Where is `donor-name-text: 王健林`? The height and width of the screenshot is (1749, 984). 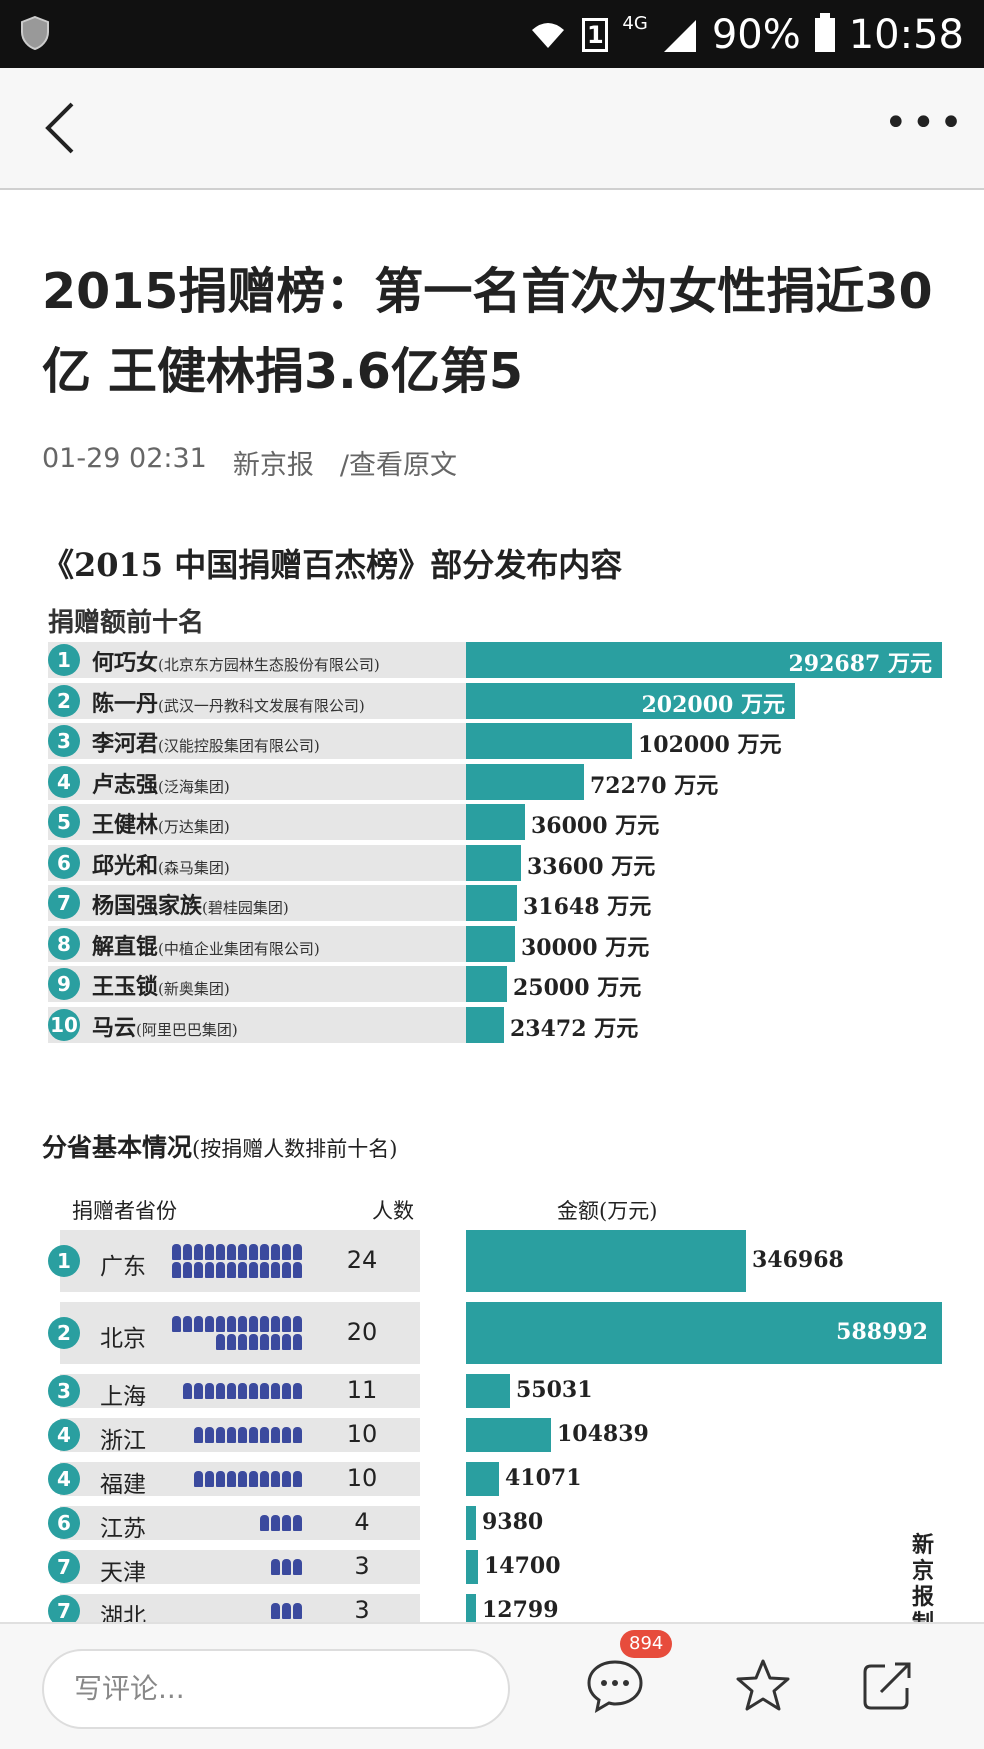
donor-name-text: 王健林 is located at coordinates (125, 825).